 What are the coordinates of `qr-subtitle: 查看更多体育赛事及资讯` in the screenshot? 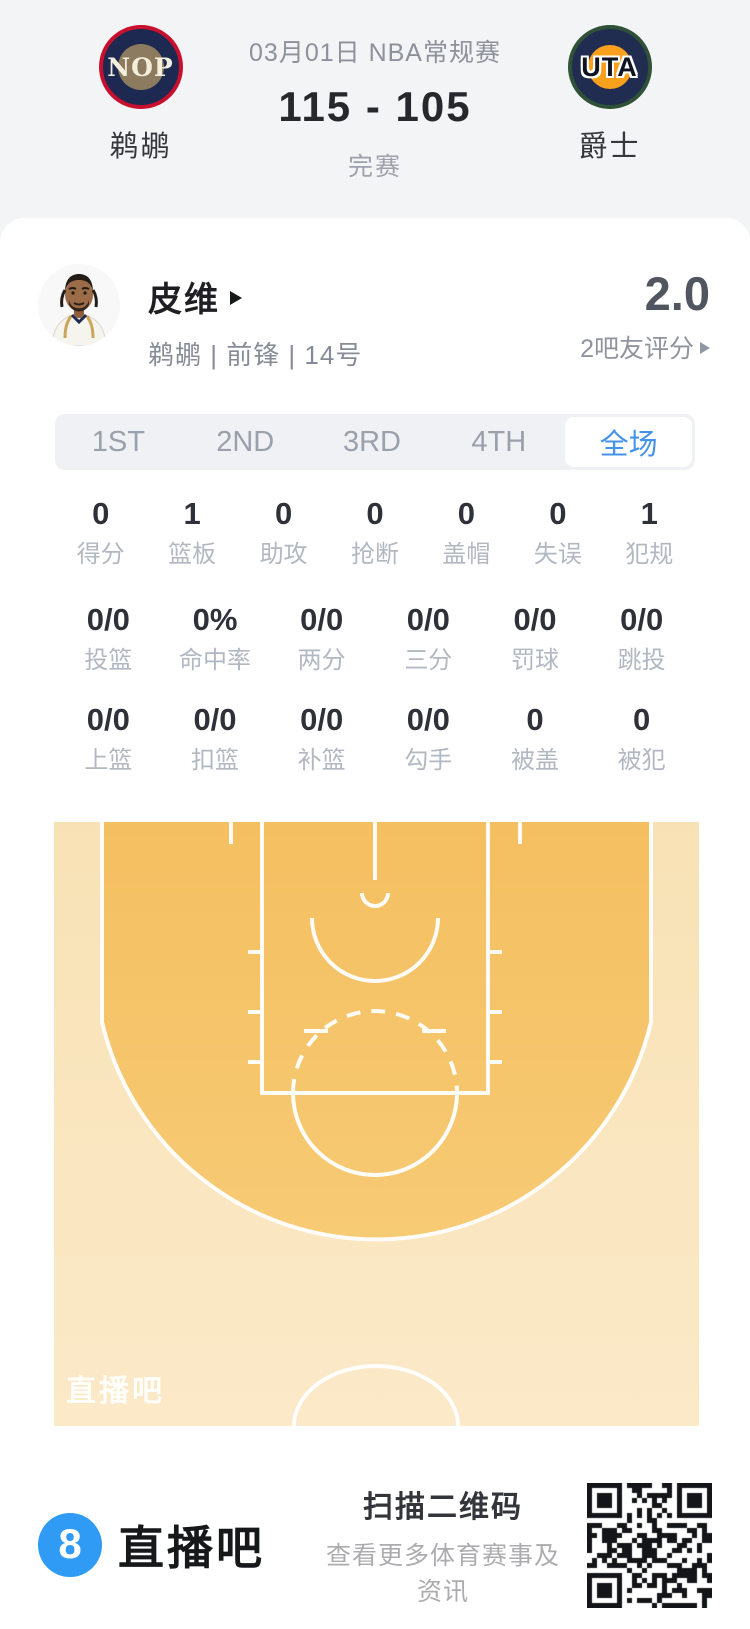 It's located at (442, 1574).